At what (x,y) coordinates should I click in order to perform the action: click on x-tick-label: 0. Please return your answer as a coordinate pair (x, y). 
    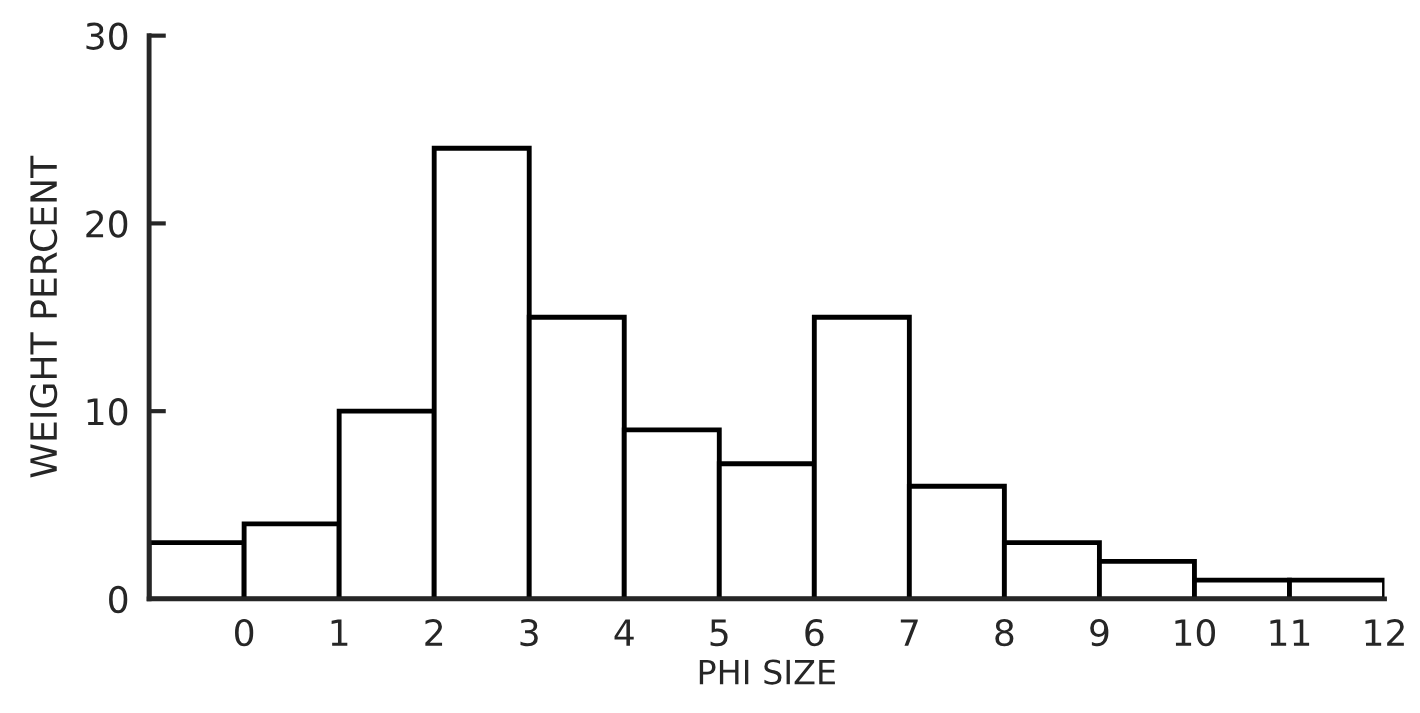
    Looking at the image, I should click on (244, 633).